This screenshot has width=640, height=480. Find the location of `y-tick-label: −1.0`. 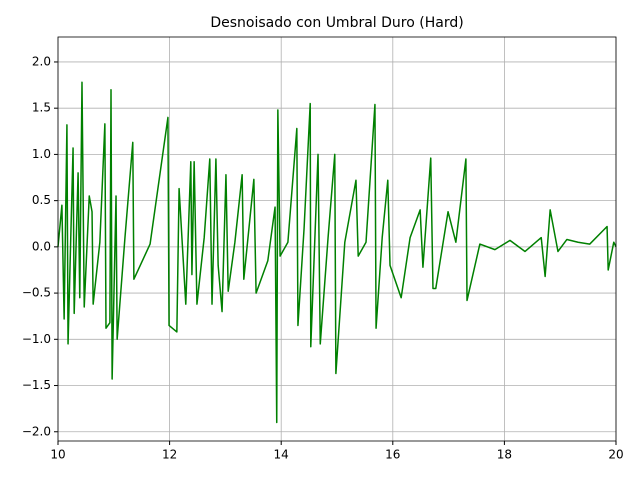

y-tick-label: −1.0 is located at coordinates (36, 339).